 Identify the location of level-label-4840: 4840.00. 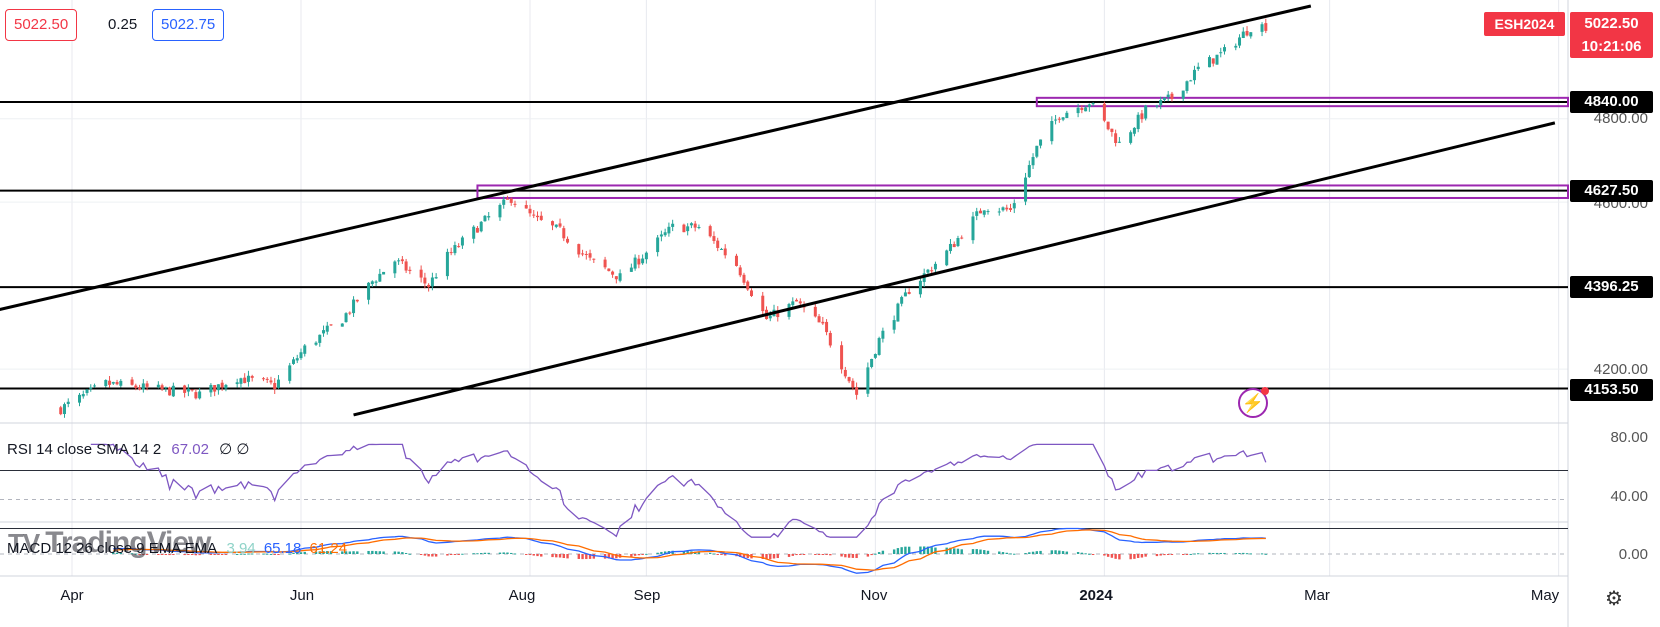
(1611, 102).